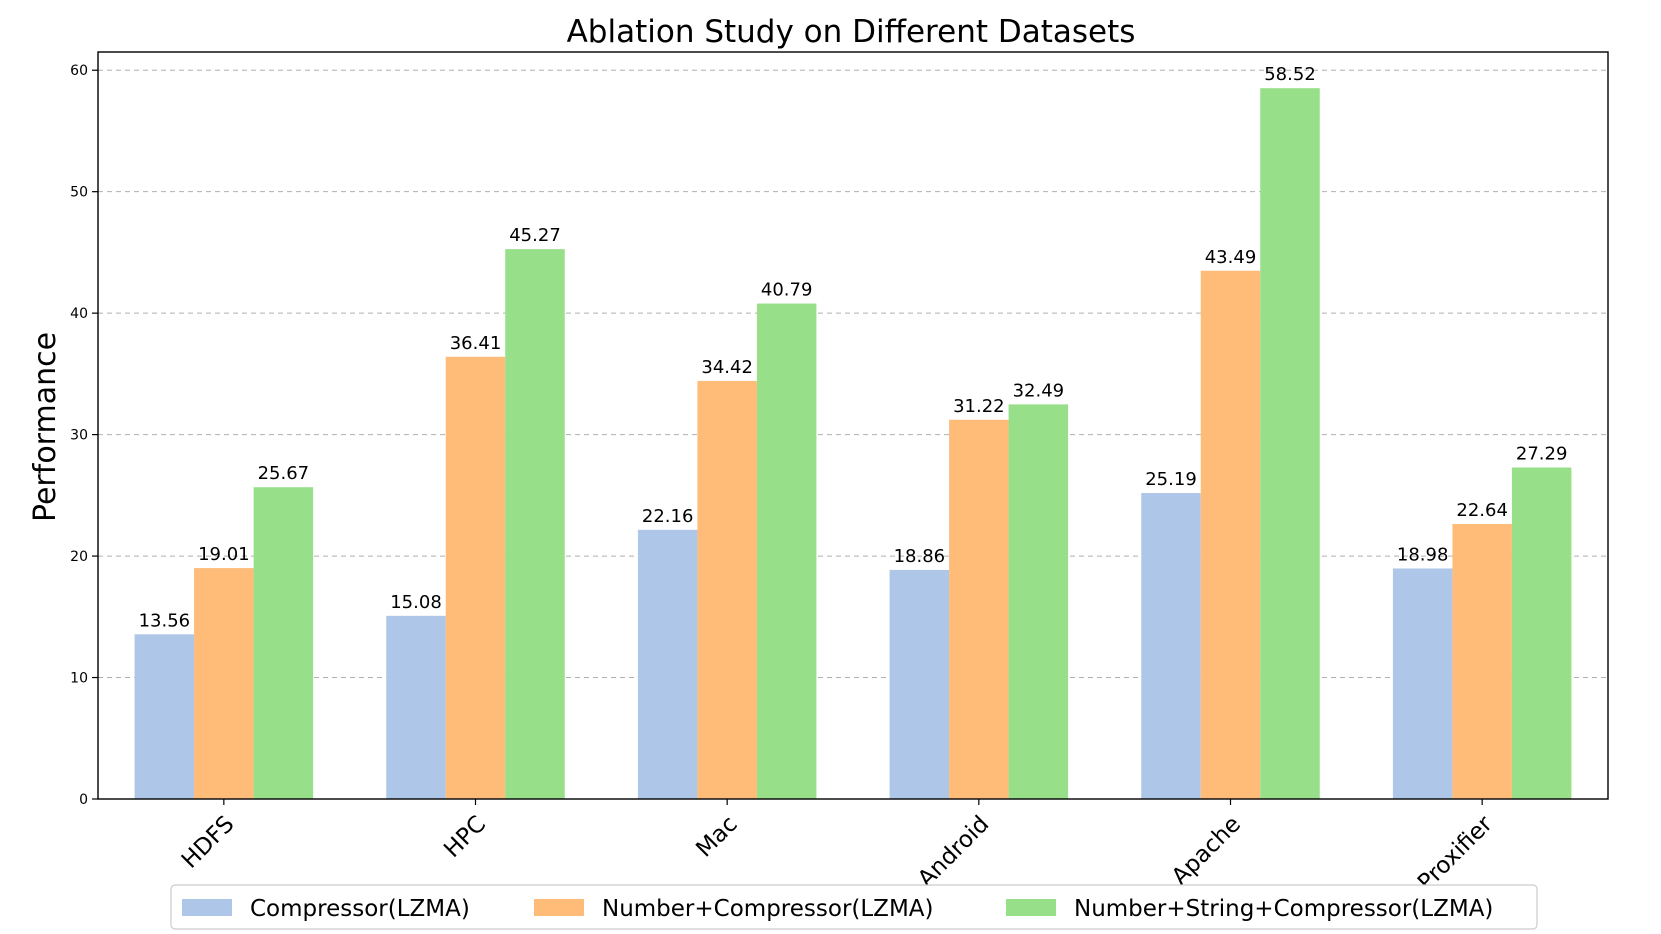 Image resolution: width=1661 pixels, height=934 pixels. I want to click on y-tick-label: 40, so click(79, 314).